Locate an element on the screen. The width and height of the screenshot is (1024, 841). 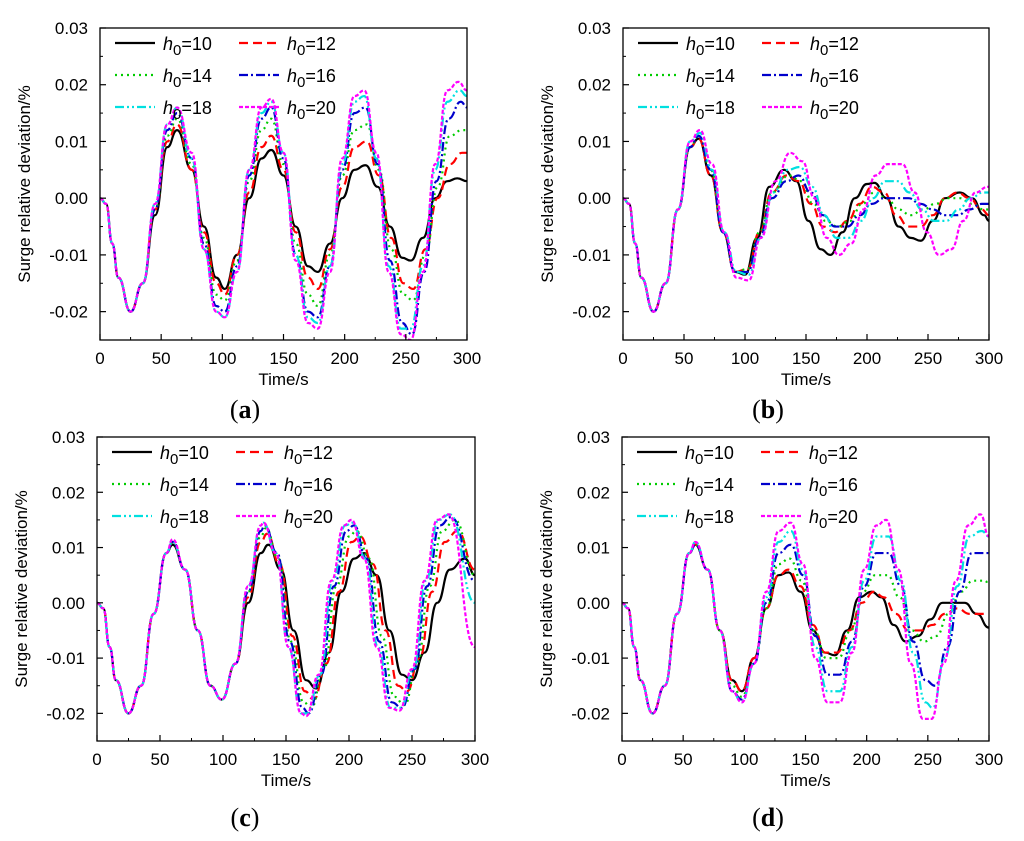
panel-label: (c) is located at coordinates (245, 817).